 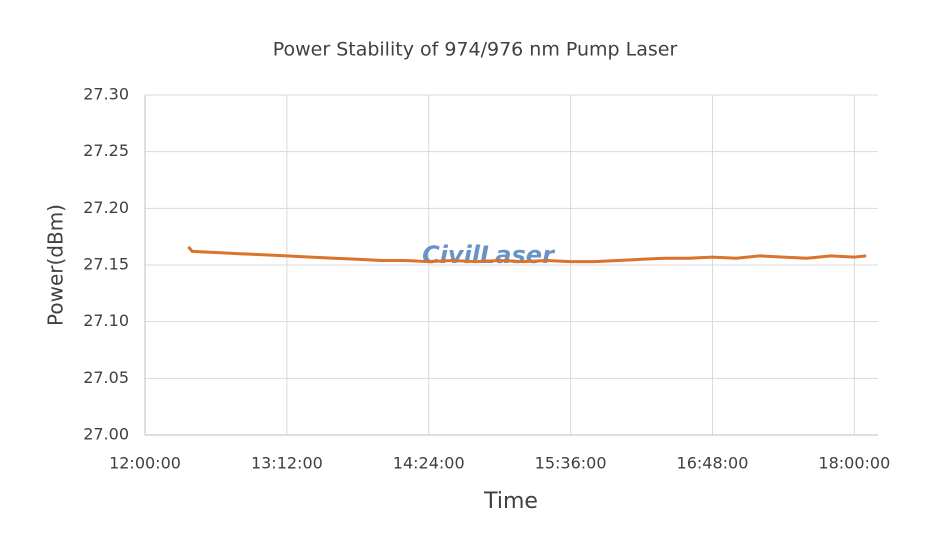 I want to click on y-tick-label: 27.25, so click(x=106, y=150).